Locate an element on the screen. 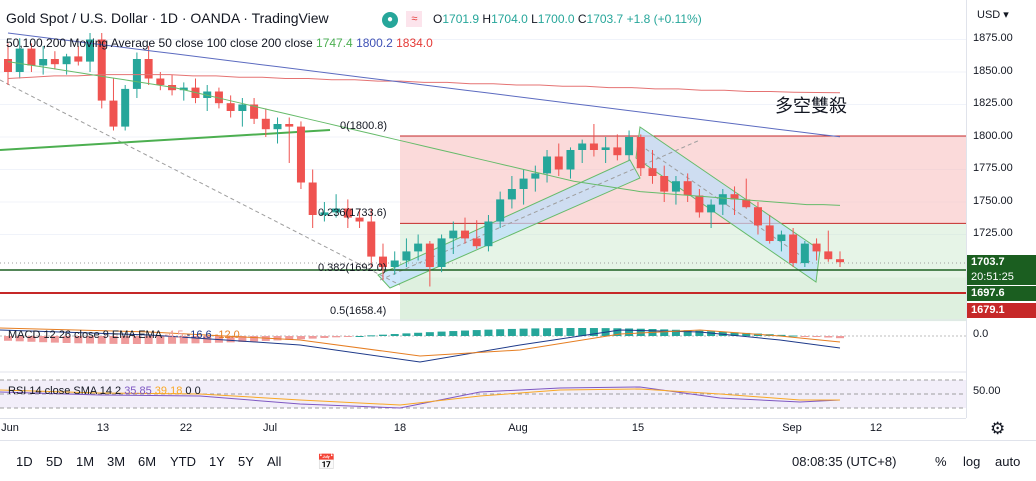 This screenshot has width=1036, height=481. fib-label-5: 0.5(1658.4) is located at coordinates (358, 311).